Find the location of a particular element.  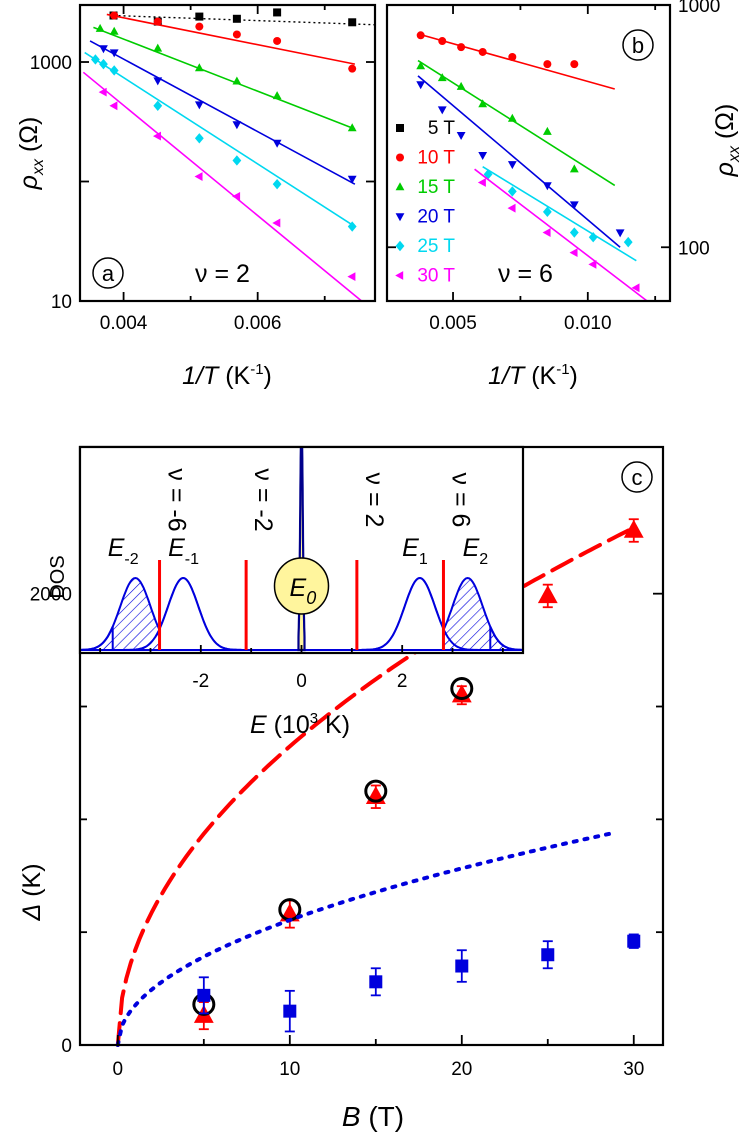

panel-c-label-circle is located at coordinates (637, 477).